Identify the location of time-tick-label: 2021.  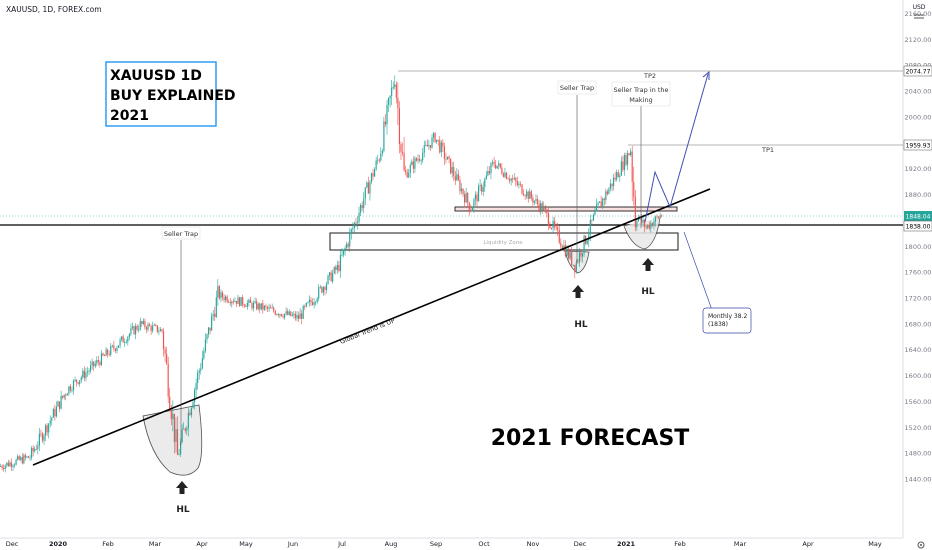
(626, 544).